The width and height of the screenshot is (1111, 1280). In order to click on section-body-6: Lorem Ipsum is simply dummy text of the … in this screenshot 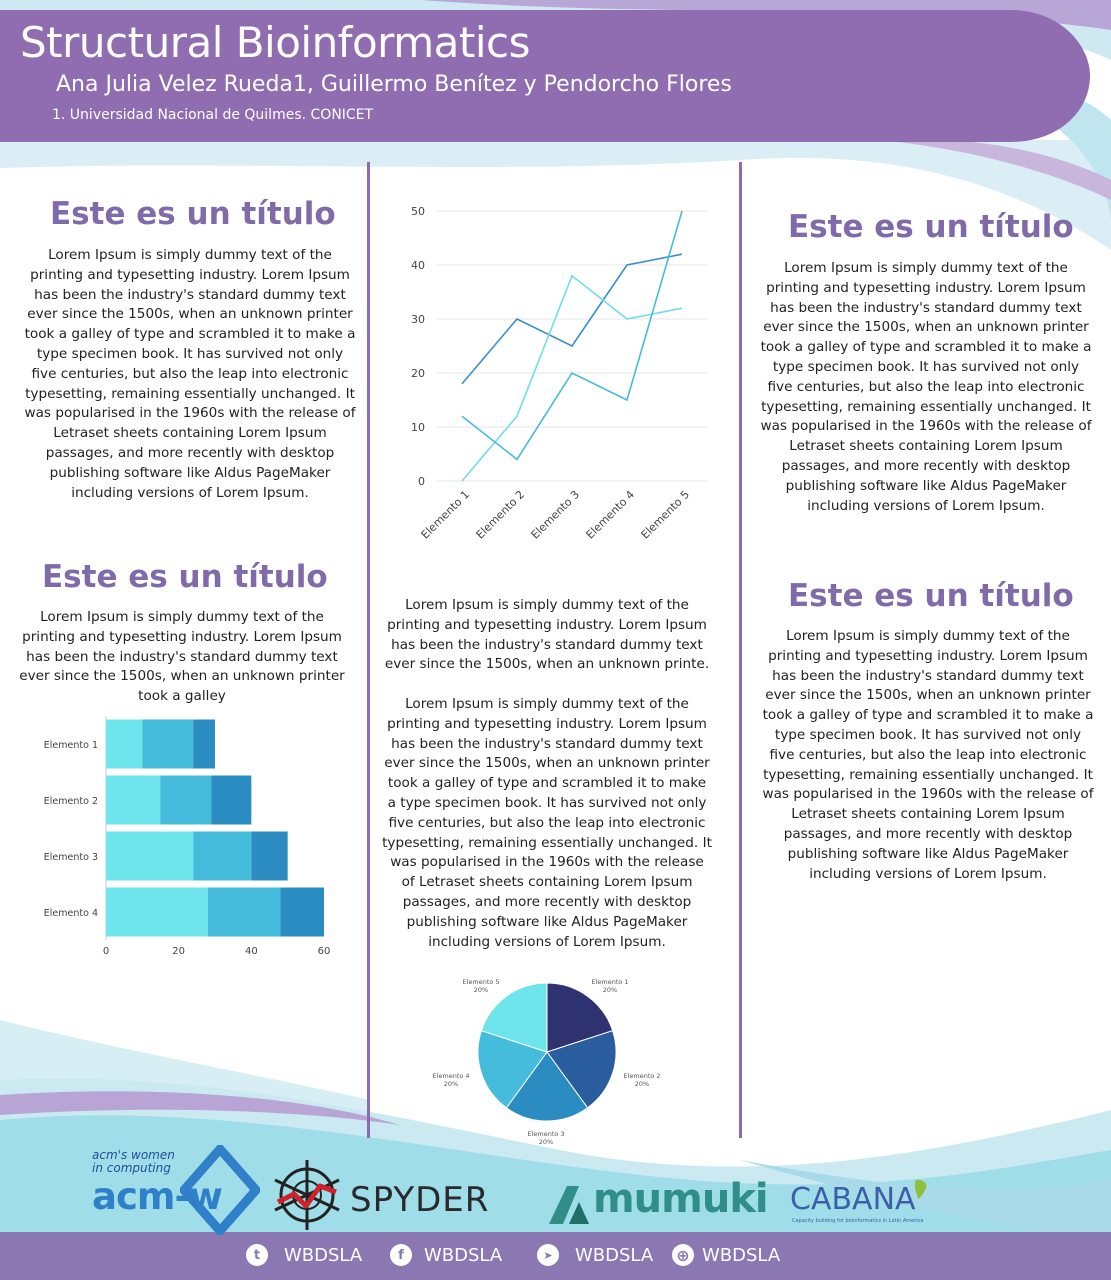, I will do `click(928, 755)`.